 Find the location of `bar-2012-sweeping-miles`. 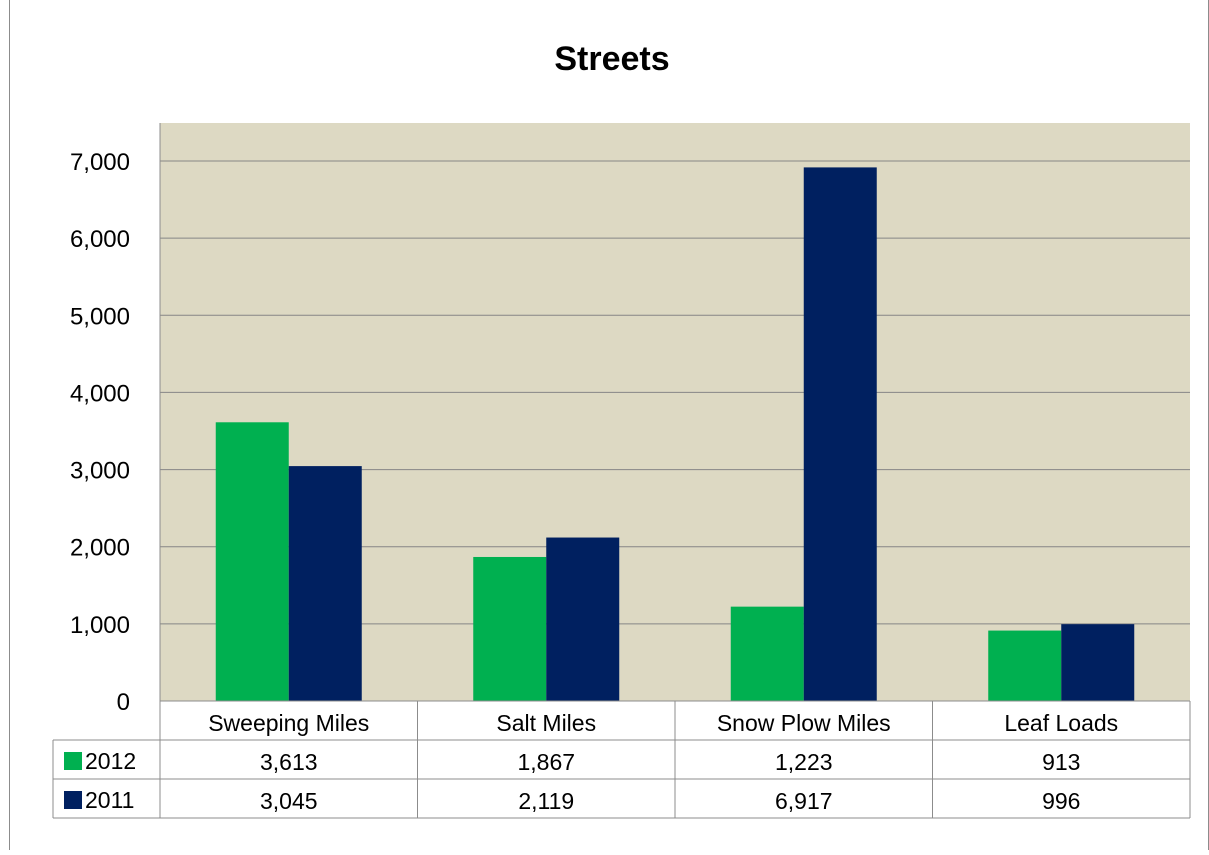

bar-2012-sweeping-miles is located at coordinates (252, 561).